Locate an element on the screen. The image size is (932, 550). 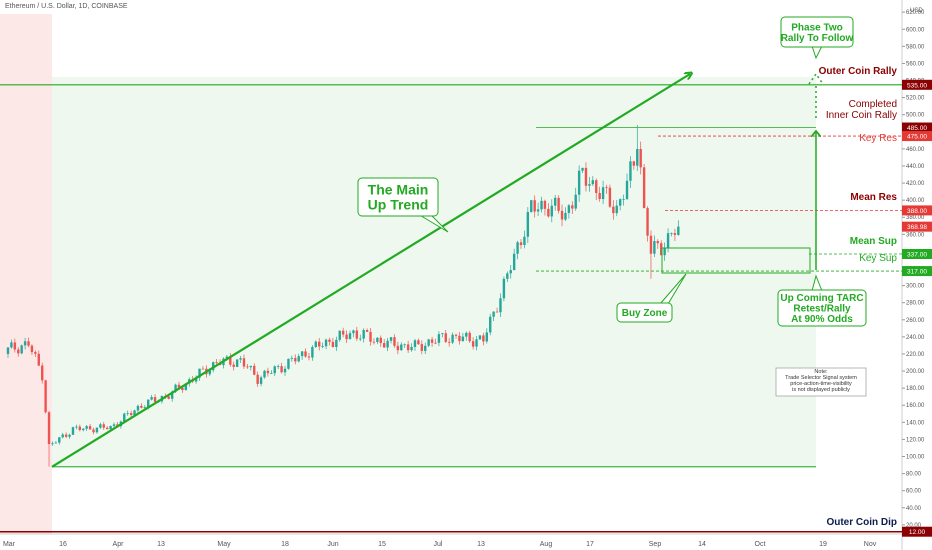
price-tick-label: 600.00 is located at coordinates (915, 30).